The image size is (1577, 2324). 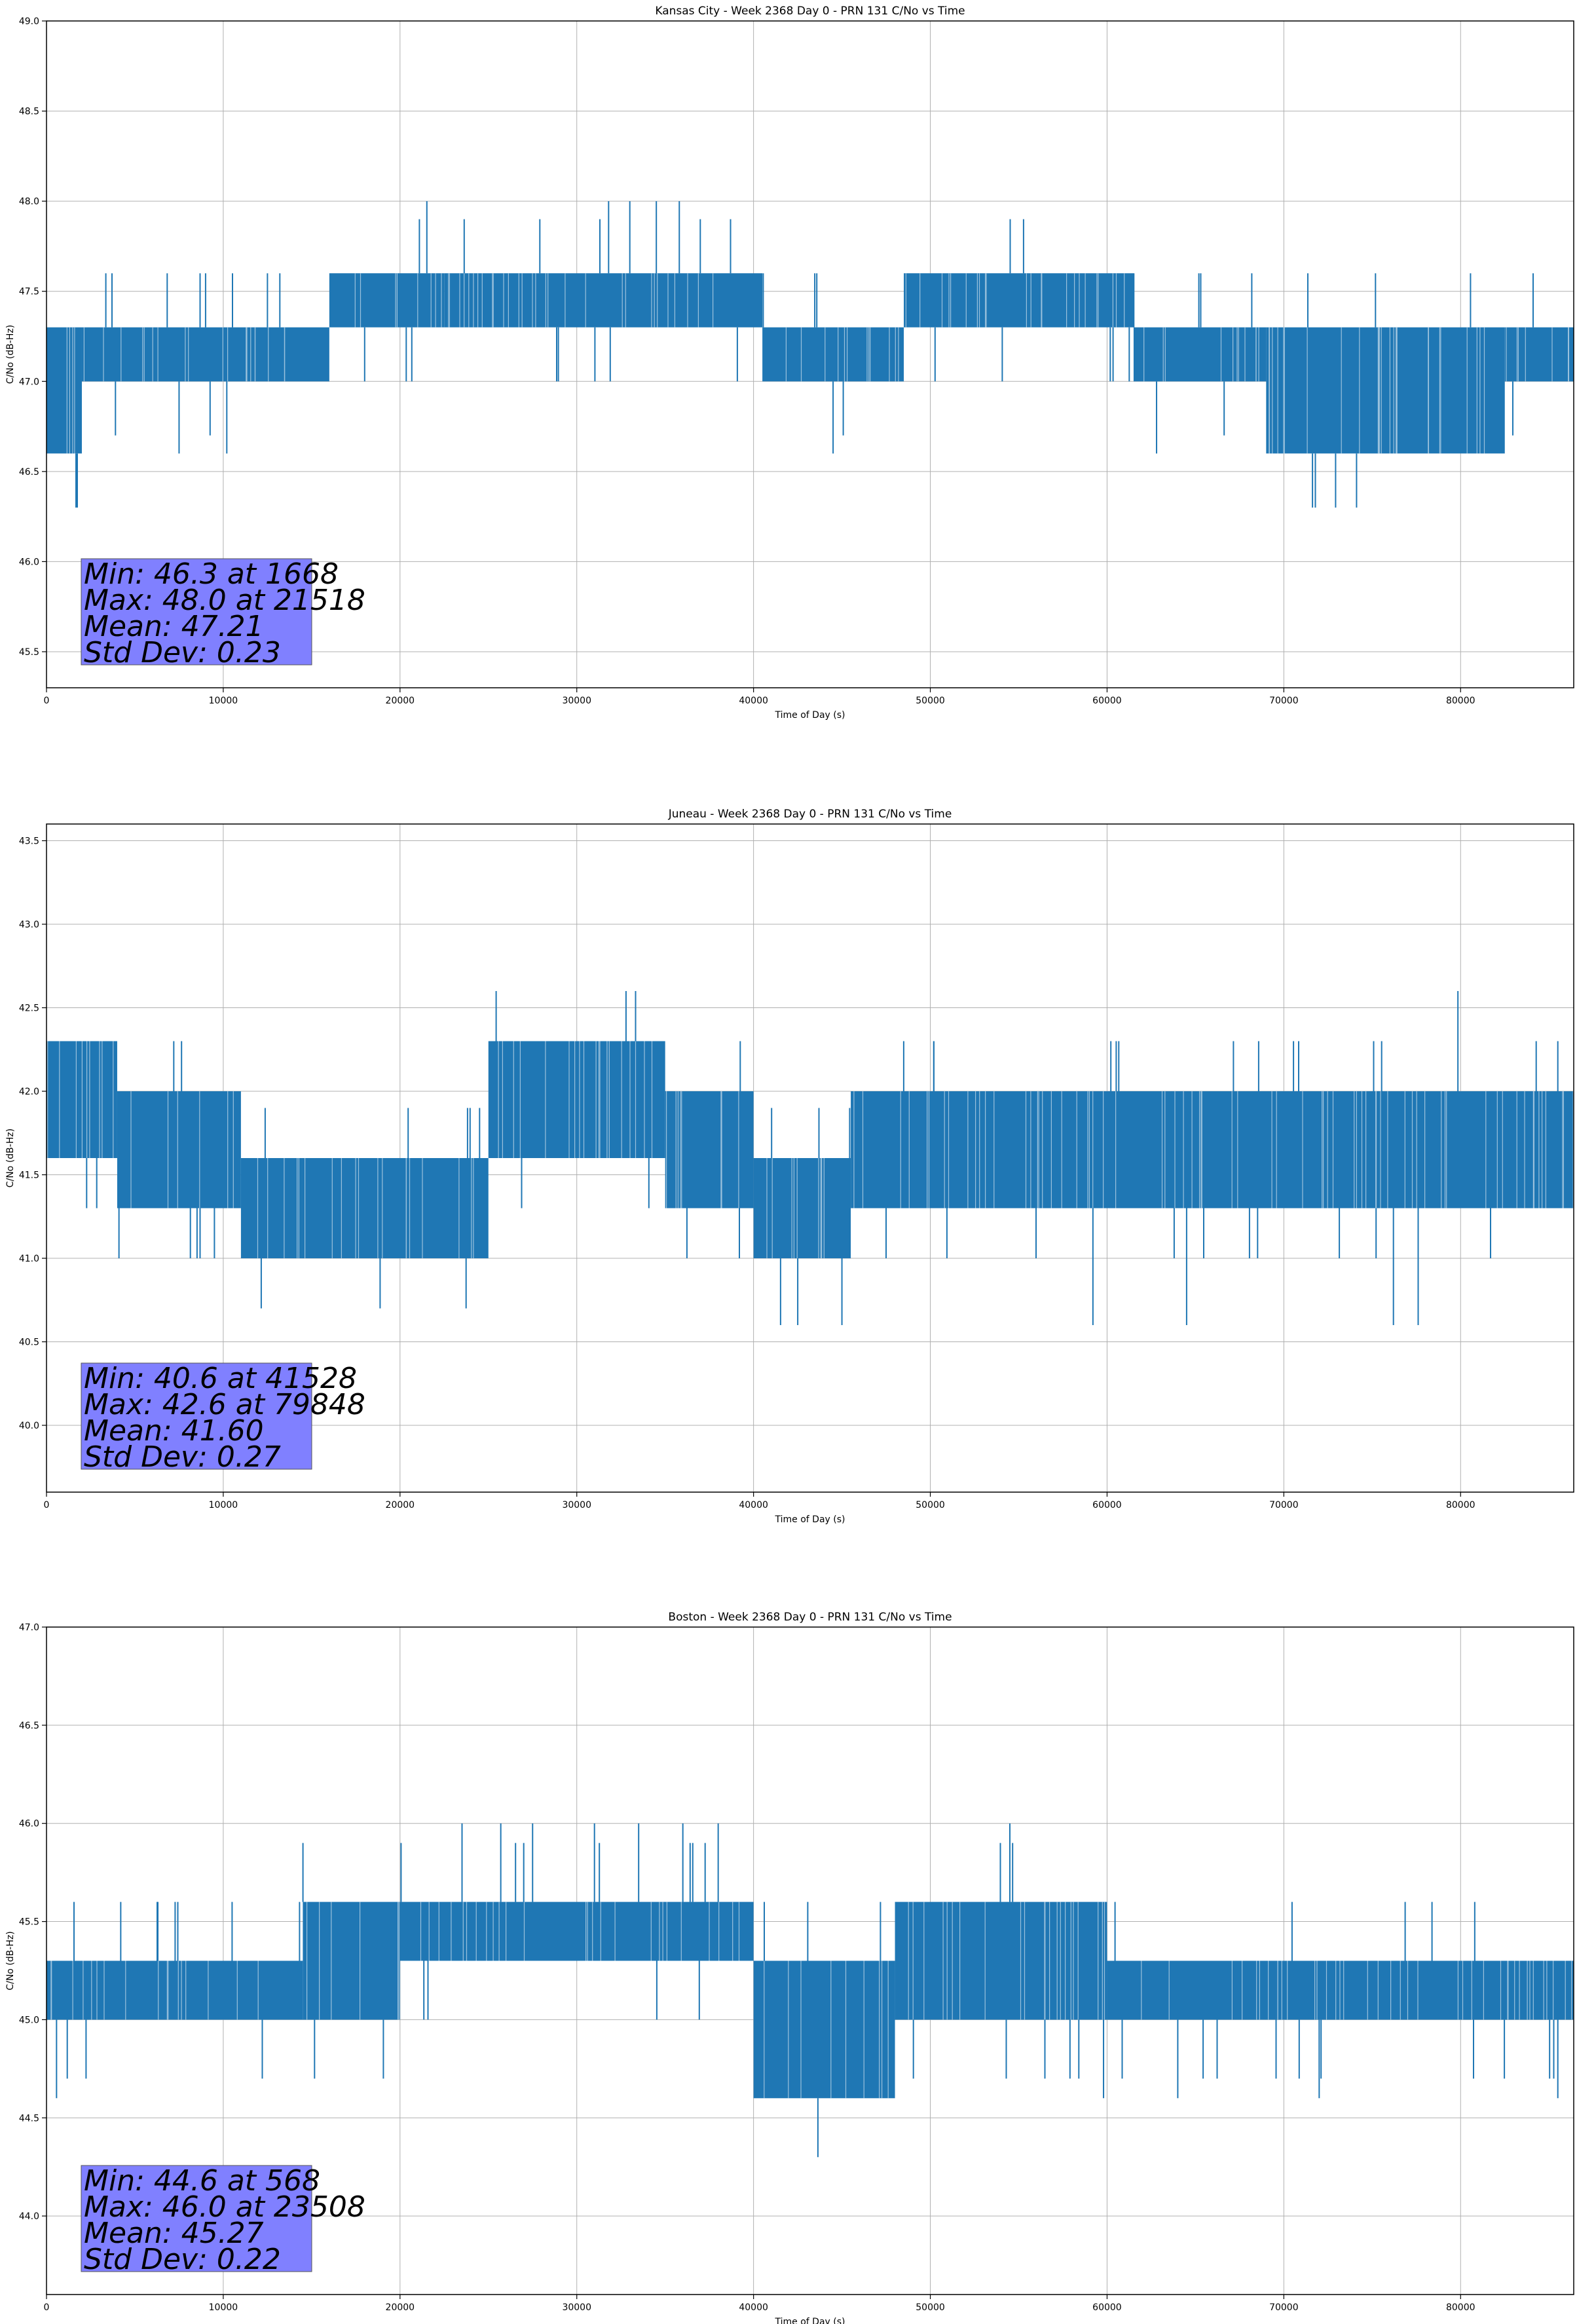 What do you see at coordinates (29, 1627) in the screenshot?
I see `y-tick-label: 47.0` at bounding box center [29, 1627].